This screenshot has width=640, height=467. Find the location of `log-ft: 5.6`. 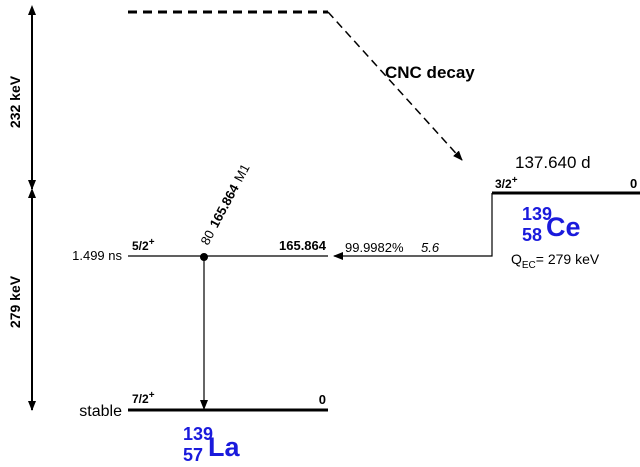

log-ft: 5.6 is located at coordinates (430, 247).